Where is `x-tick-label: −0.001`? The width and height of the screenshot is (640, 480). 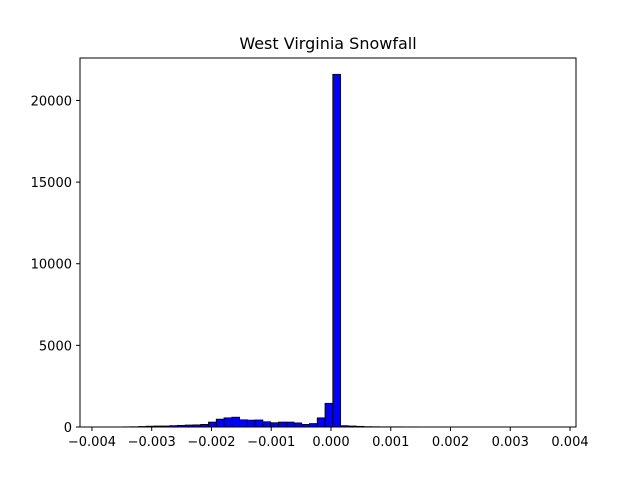 x-tick-label: −0.001 is located at coordinates (271, 442).